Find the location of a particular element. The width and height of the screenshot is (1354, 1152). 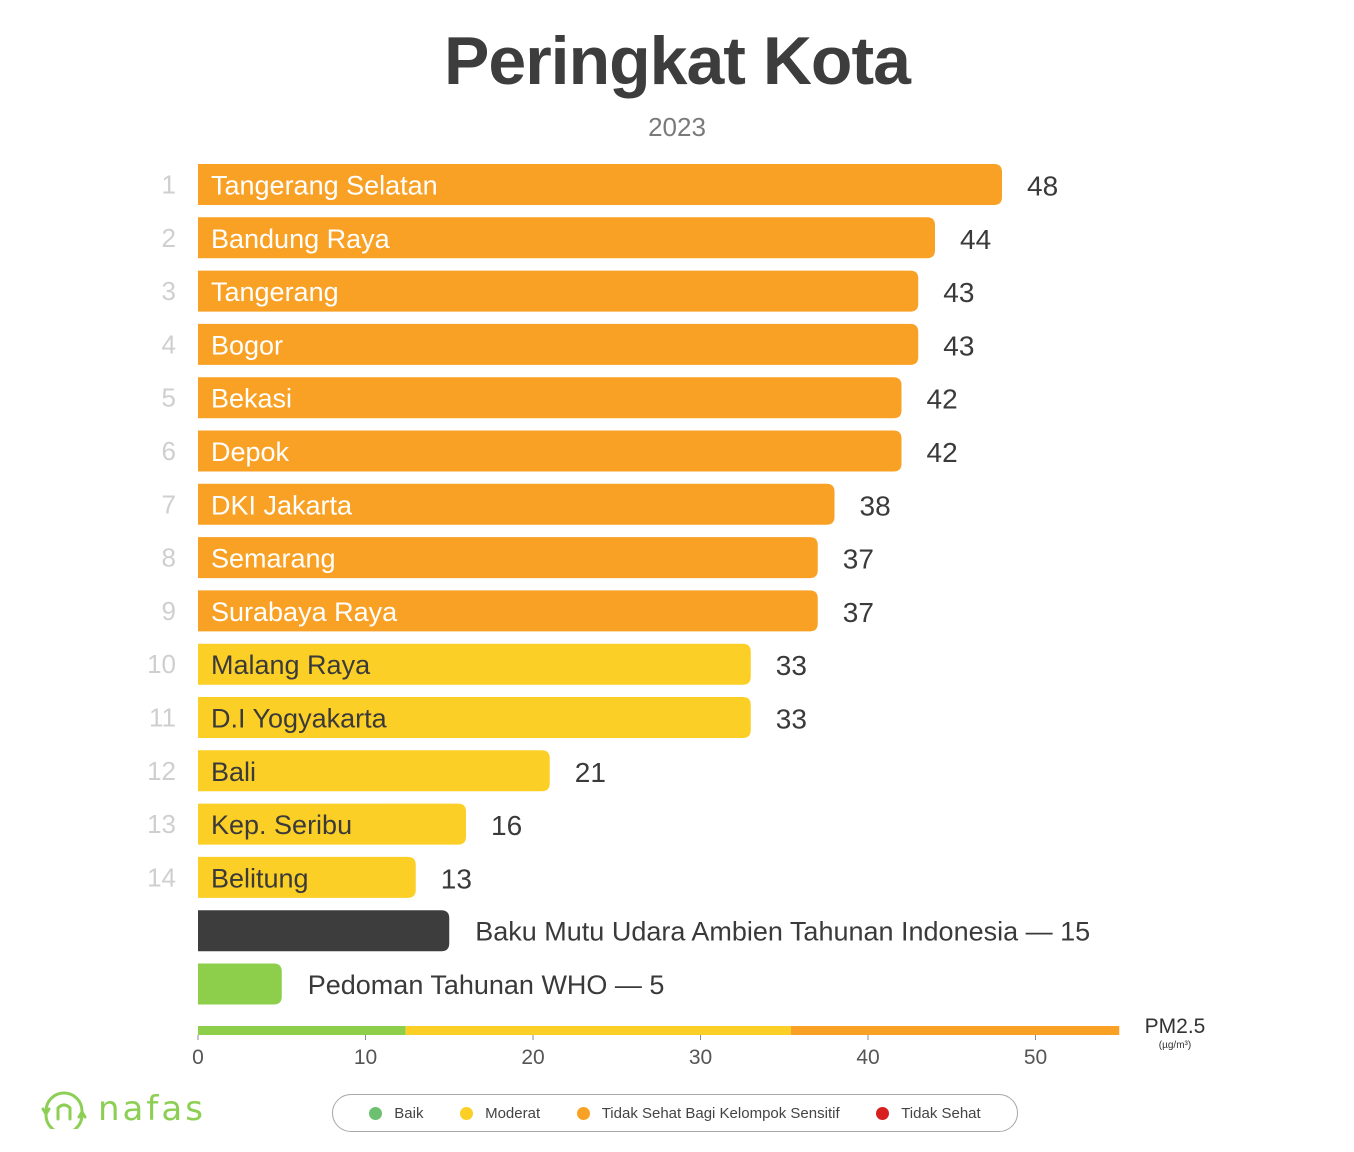

brand-name: nafas is located at coordinates (152, 1109).